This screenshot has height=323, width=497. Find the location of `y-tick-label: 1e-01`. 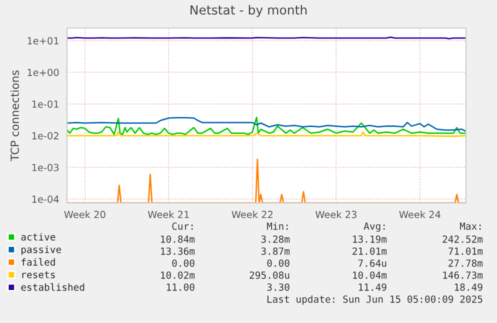

y-tick-label: 1e-01 is located at coordinates (45, 104).